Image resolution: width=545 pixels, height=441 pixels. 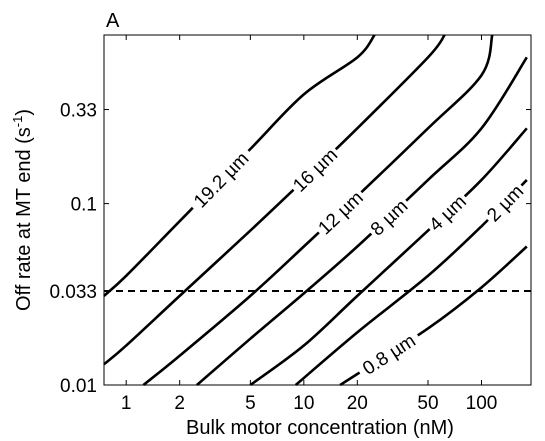 I want to click on contour-label-group-item: 16 µm, so click(x=314, y=168).